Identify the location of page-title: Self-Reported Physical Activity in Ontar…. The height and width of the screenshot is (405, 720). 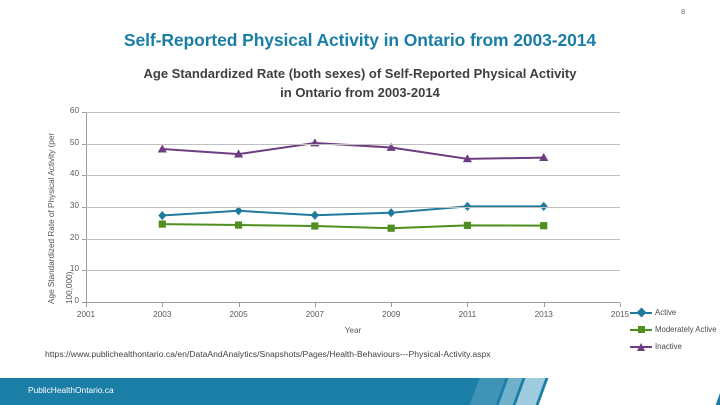
(360, 40).